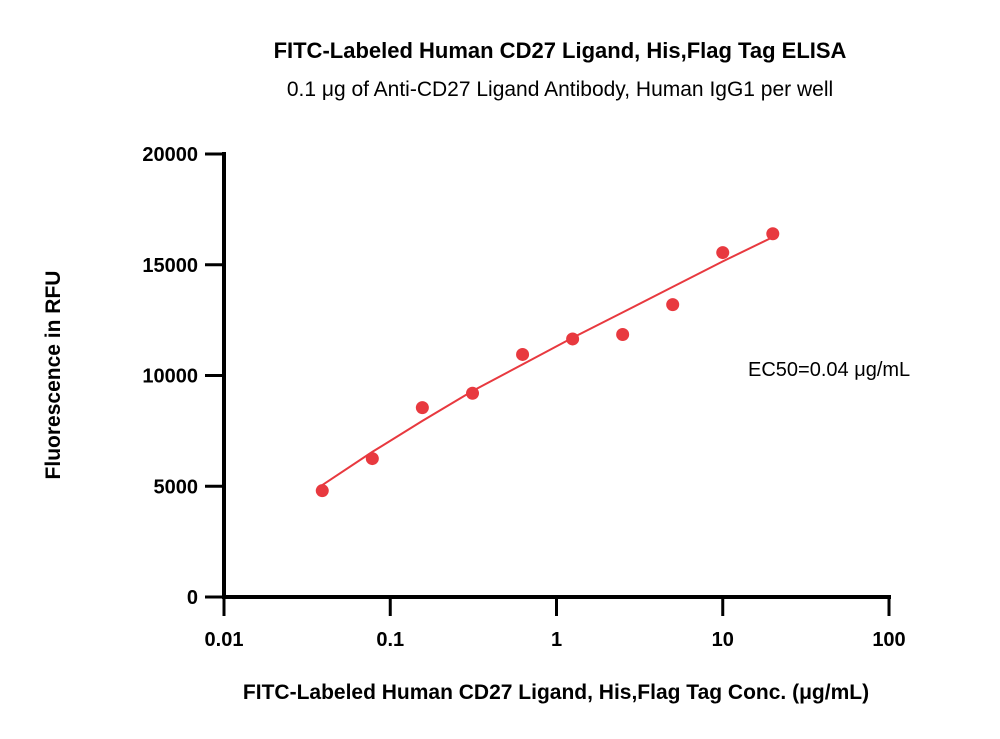  Describe the element at coordinates (390, 640) in the screenshot. I see `x-tick-label: 0.1` at that location.